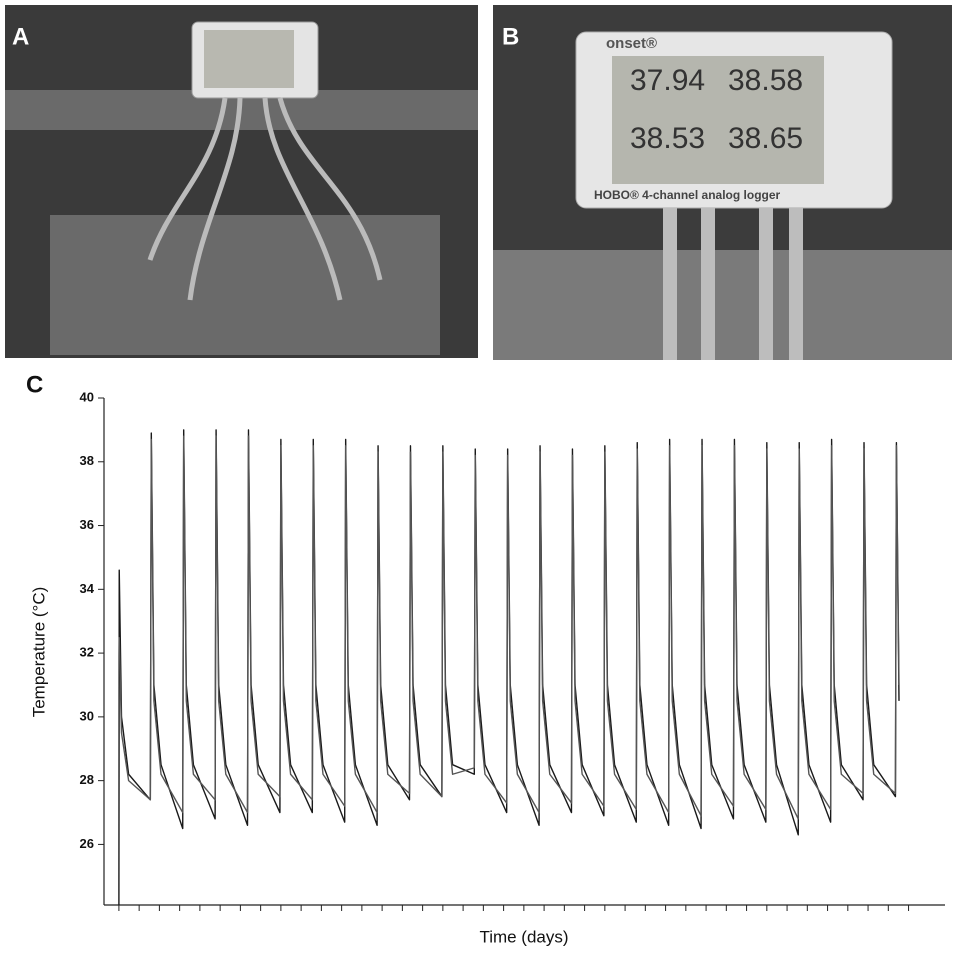 The image size is (954, 957). What do you see at coordinates (87, 524) in the screenshot?
I see `y-tick-label: 36` at bounding box center [87, 524].